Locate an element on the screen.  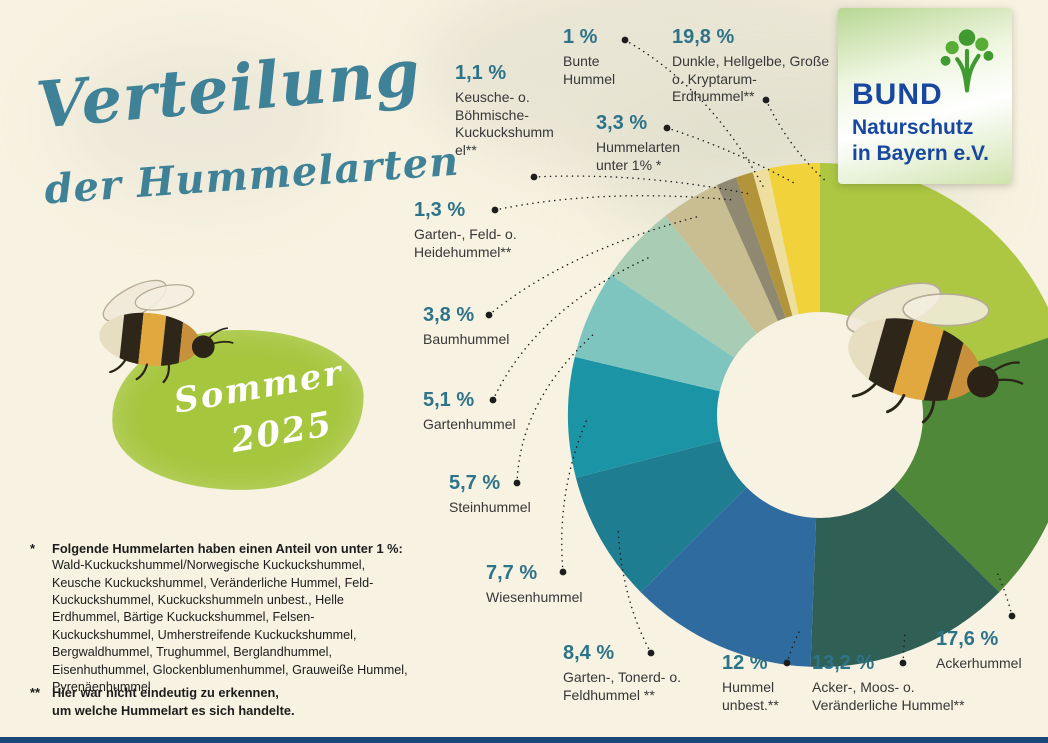
species-name: Hummelarten unter 1% * is located at coordinates (638, 156).